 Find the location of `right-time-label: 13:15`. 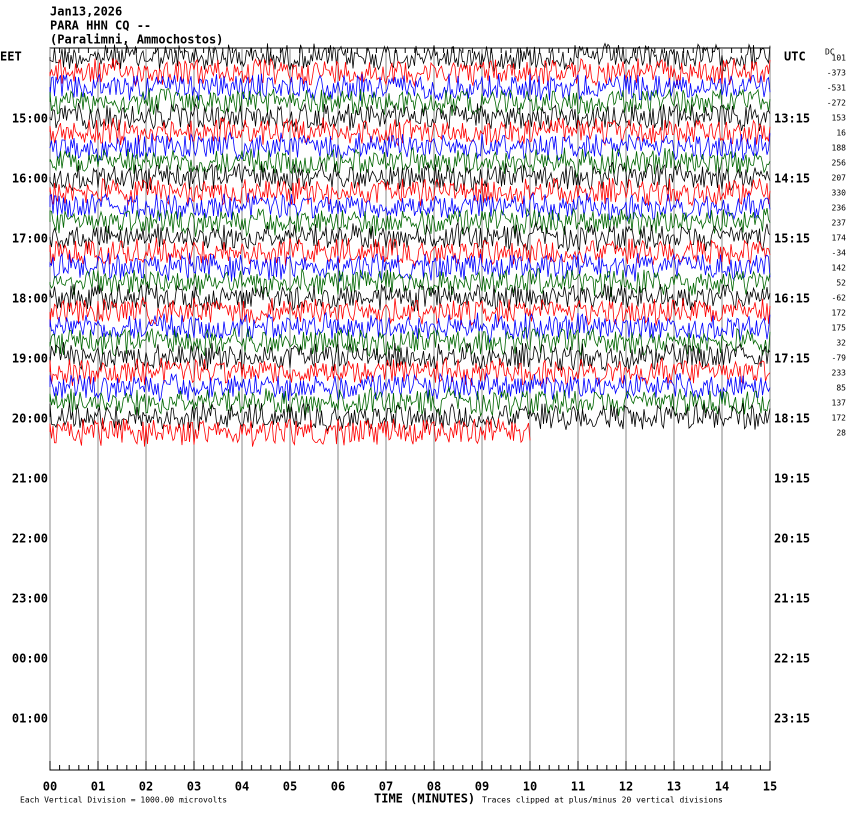

right-time-label: 13:15 is located at coordinates (792, 119).